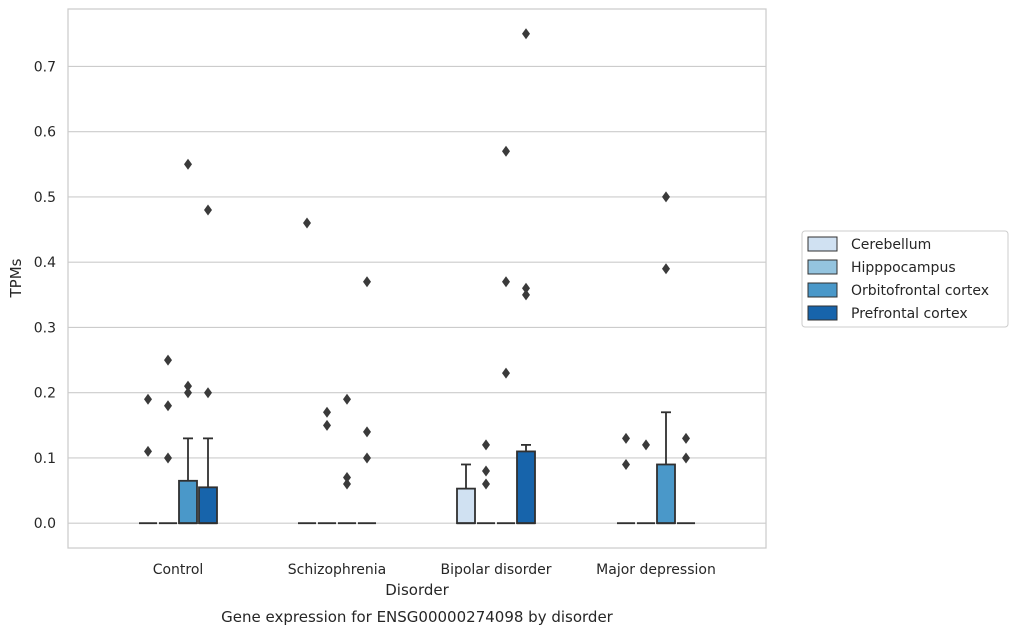  Describe the element at coordinates (909, 314) in the screenshot. I see `legend-label: Prefrontal cortex` at that location.